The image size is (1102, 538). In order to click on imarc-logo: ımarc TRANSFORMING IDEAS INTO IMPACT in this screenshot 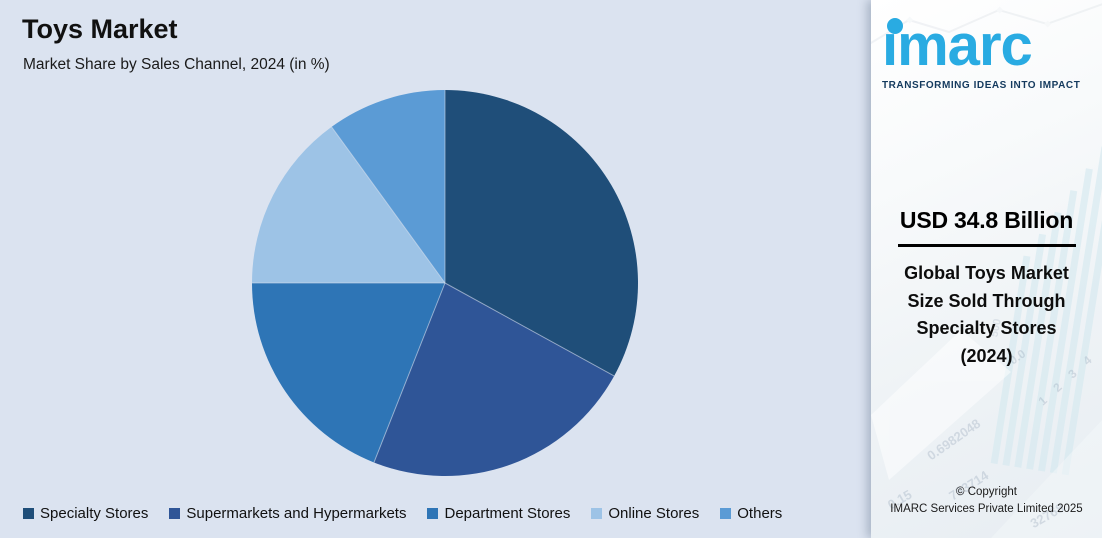, I will do `click(992, 52)`.